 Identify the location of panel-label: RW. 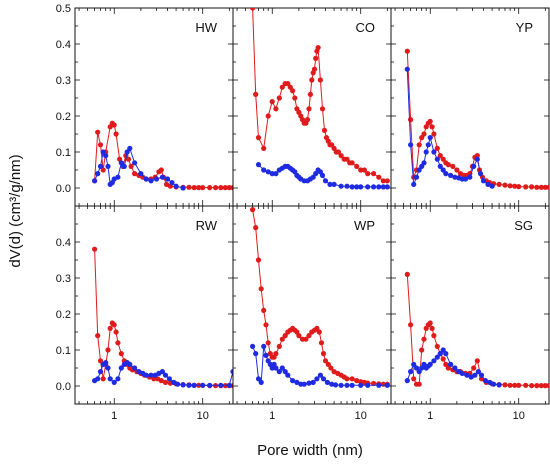
(207, 225).